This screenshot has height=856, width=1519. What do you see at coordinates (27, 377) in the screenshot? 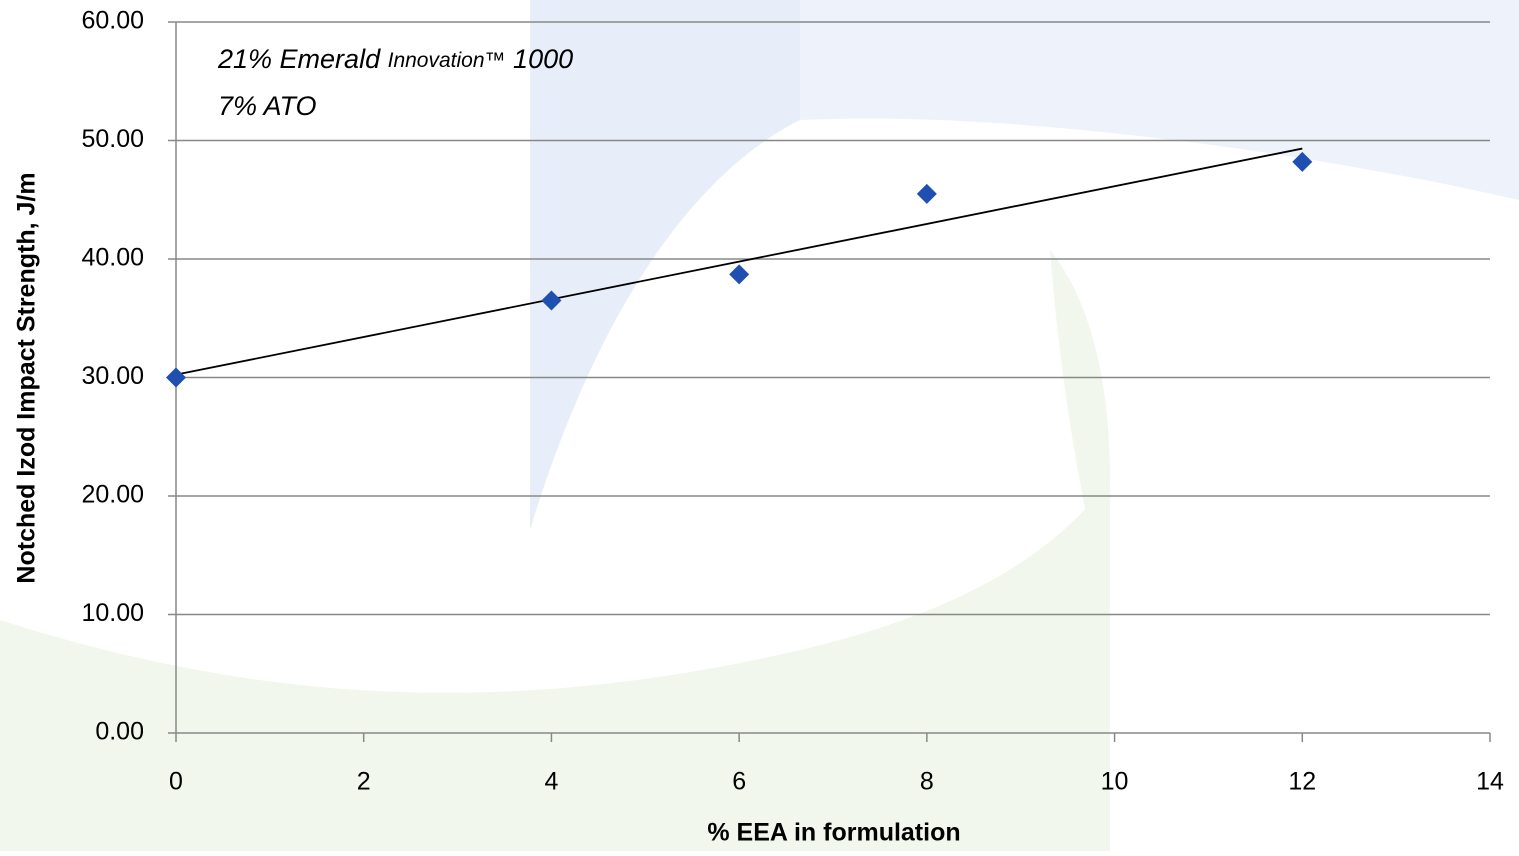
I see `y-axis-title: Notched Izod Impact Strength, J/m` at bounding box center [27, 377].